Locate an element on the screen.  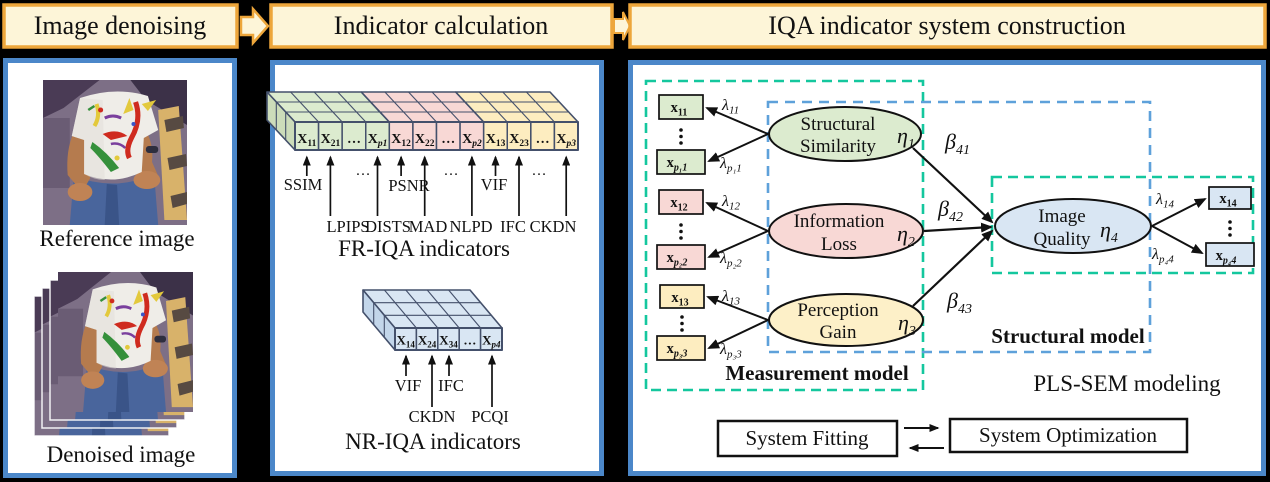
header-label-iqa-construction: IQA indicator system construction is located at coordinates (946, 25).